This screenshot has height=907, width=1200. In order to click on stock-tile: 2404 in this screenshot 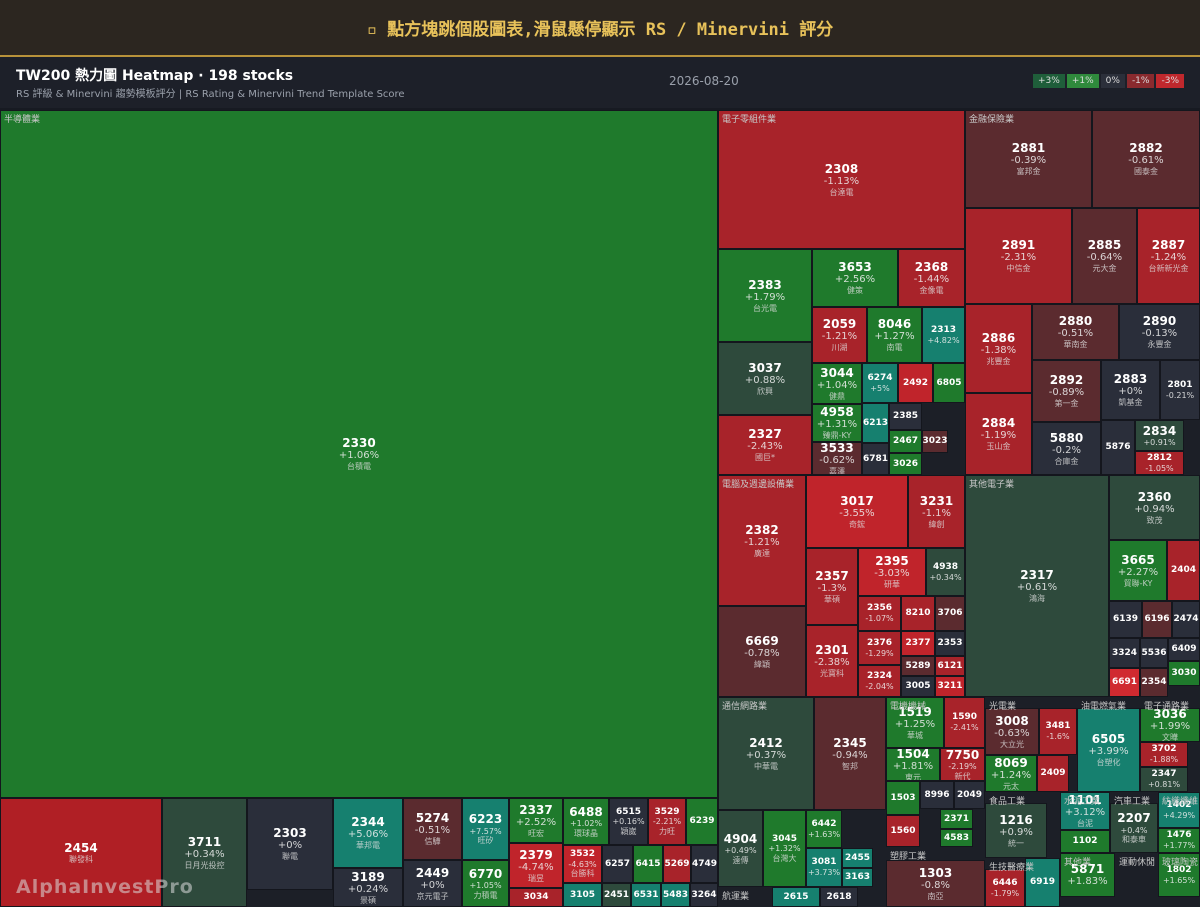, I will do `click(1183, 570)`.